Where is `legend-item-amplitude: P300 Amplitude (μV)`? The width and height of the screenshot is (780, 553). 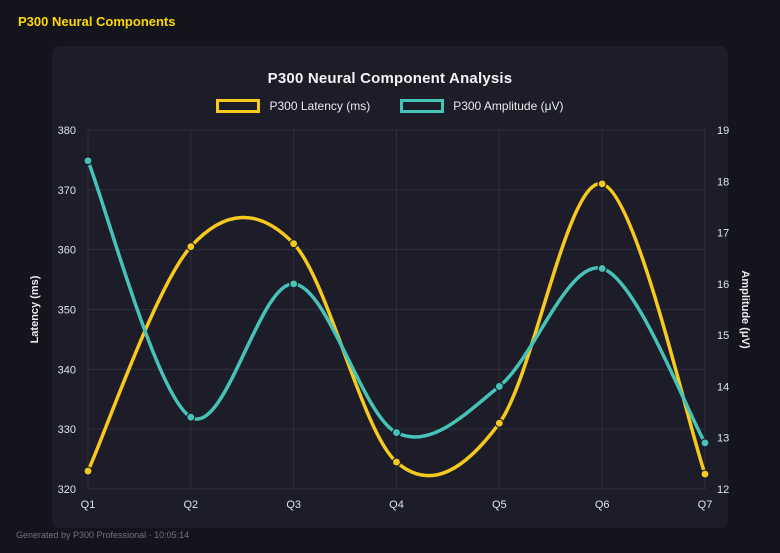
legend-item-amplitude: P300 Amplitude (μV) is located at coordinates (482, 106).